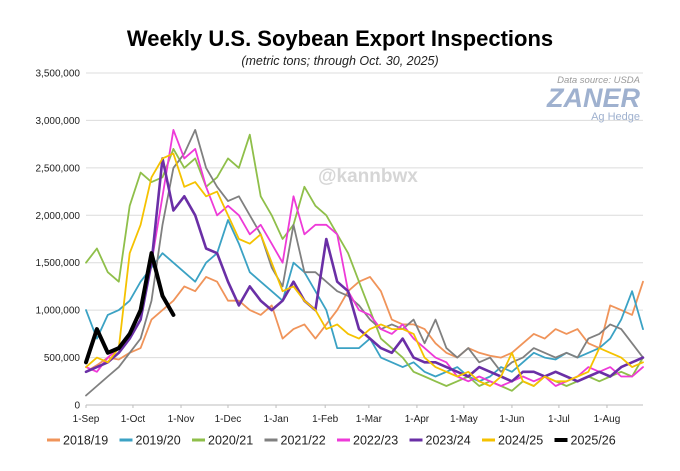 The image size is (680, 471). I want to click on legend-label: 2025/26, so click(593, 441).